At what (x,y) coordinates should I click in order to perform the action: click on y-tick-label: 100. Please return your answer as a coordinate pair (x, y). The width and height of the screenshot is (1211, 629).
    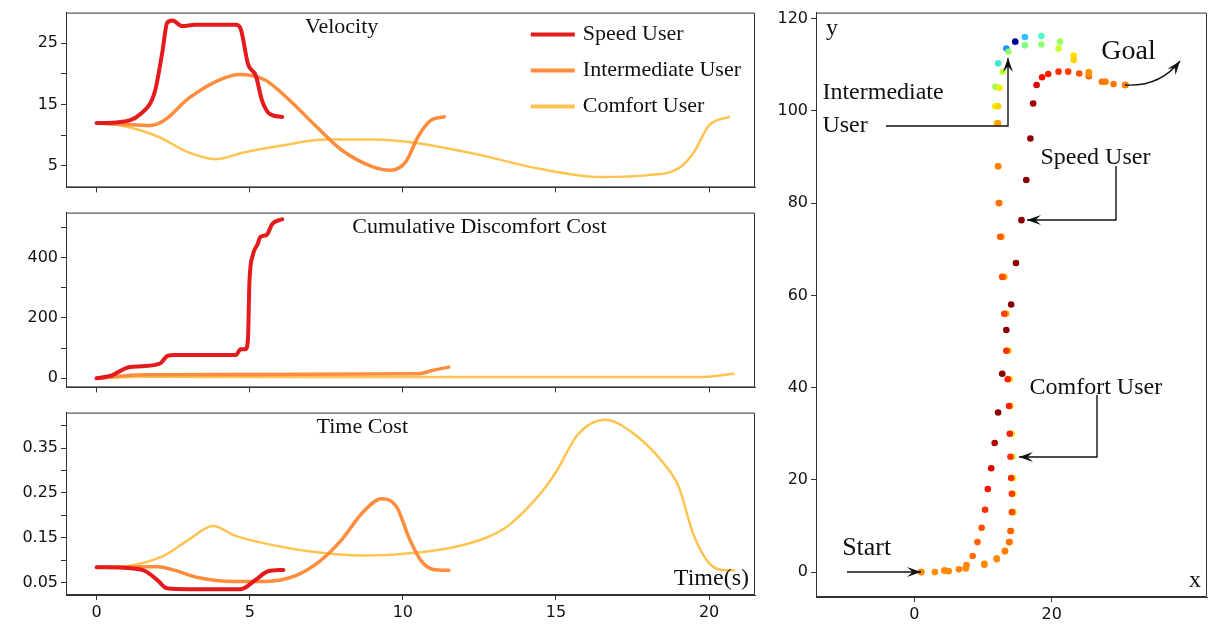
    Looking at the image, I should click on (792, 109).